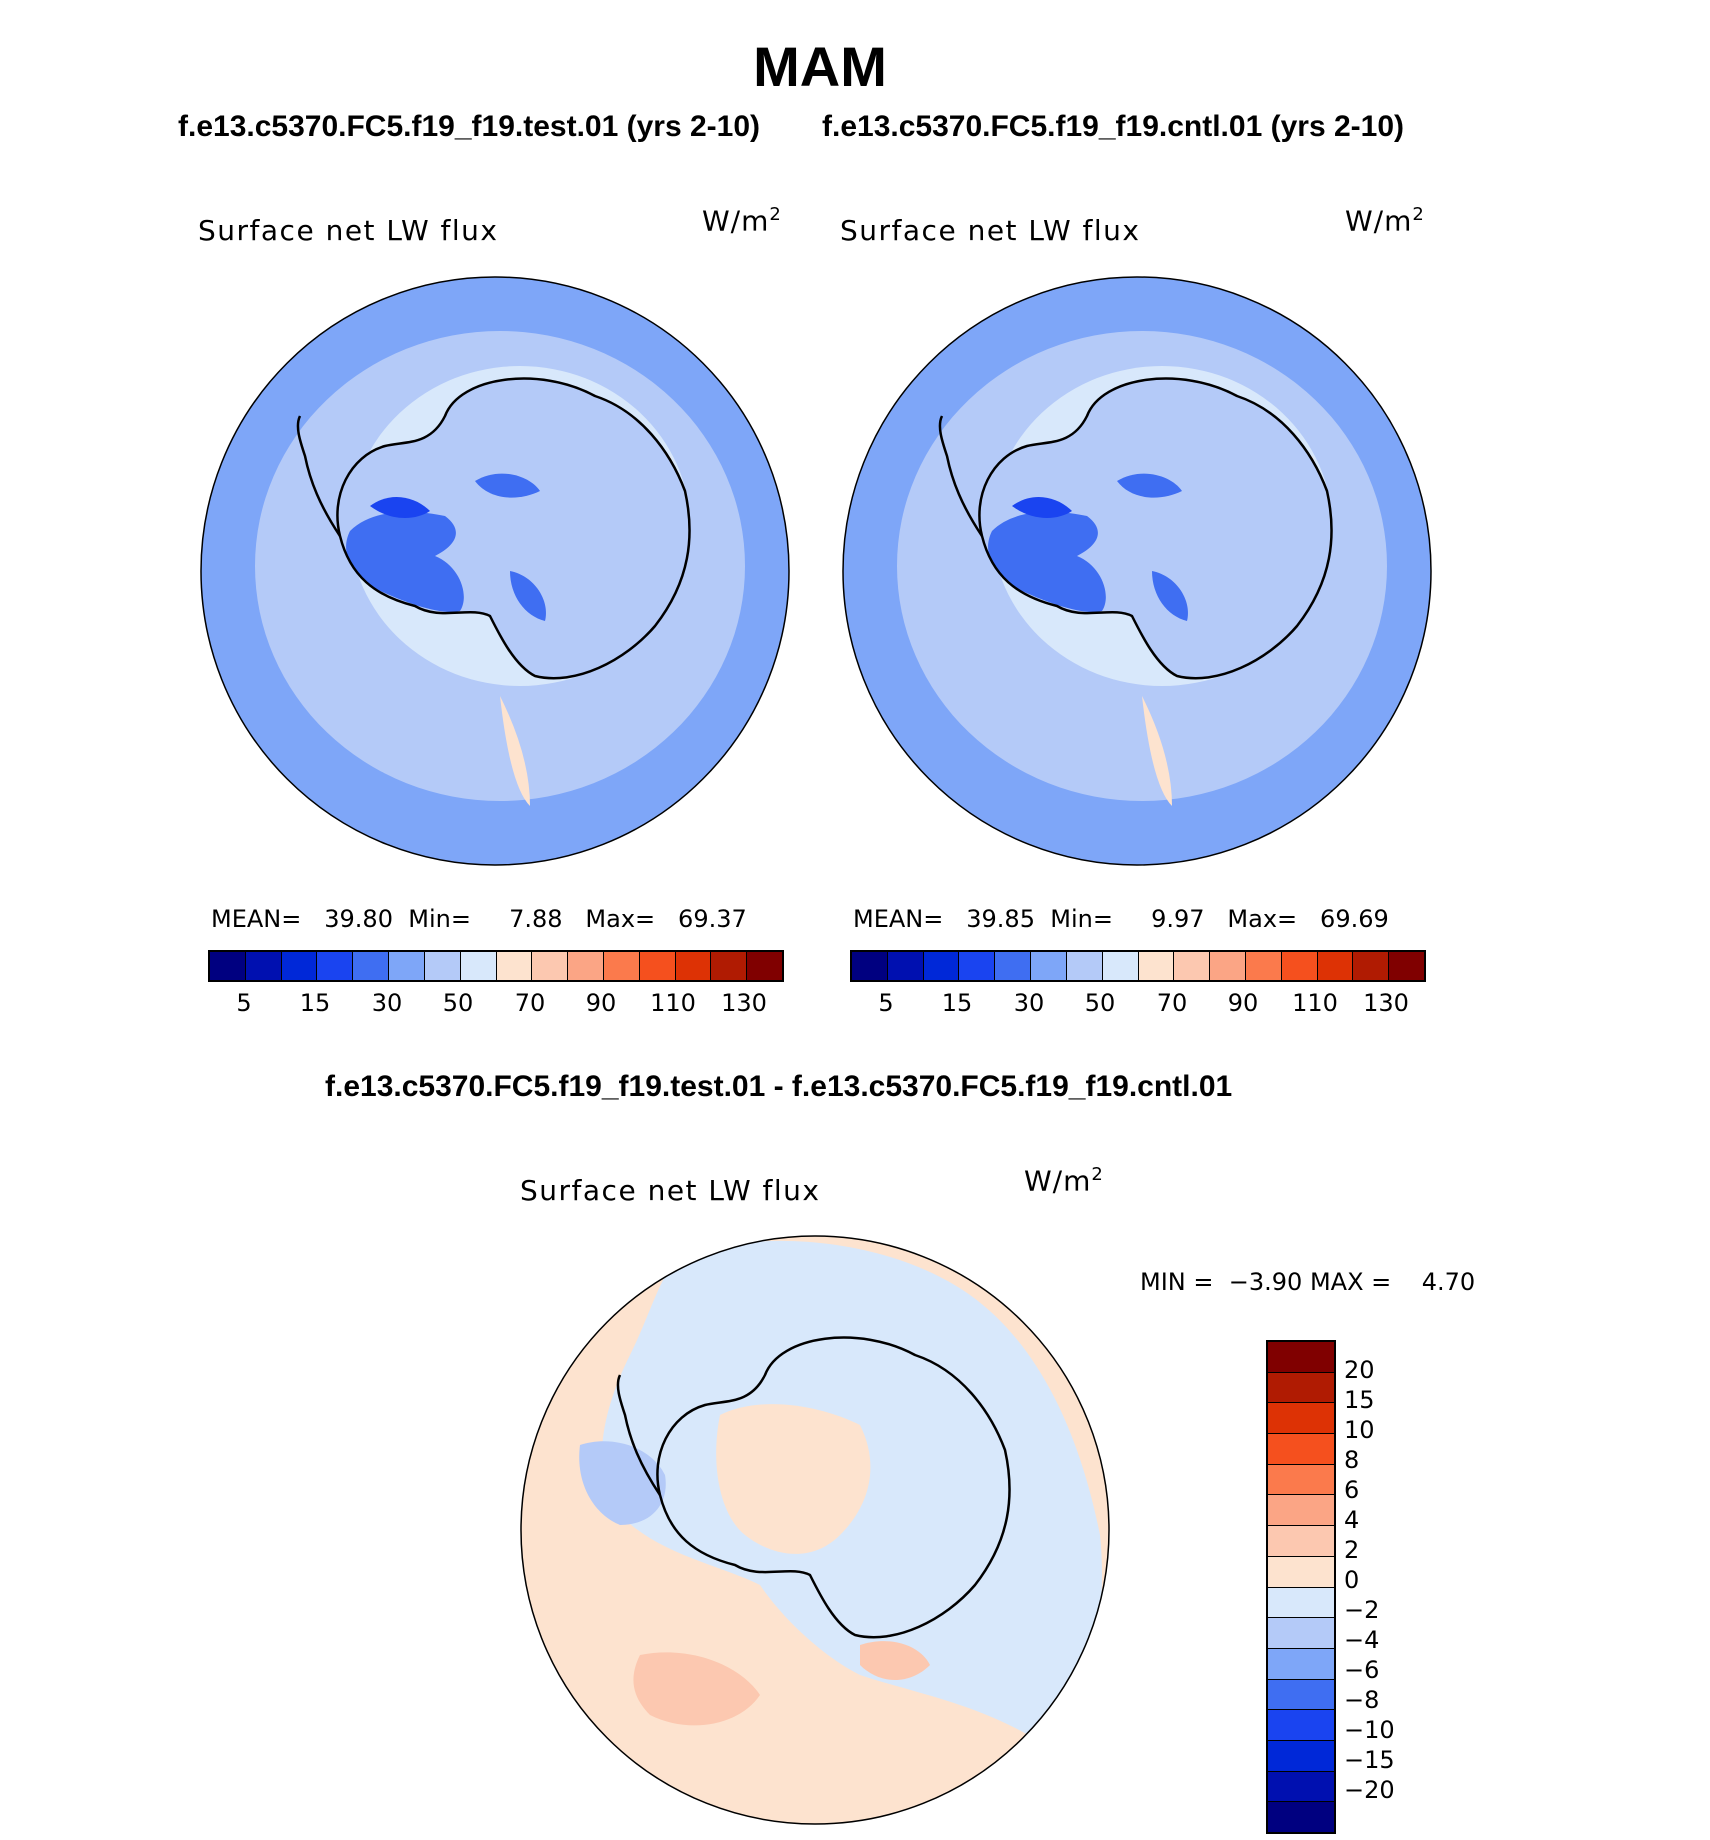 This screenshot has width=1710, height=1840. Describe the element at coordinates (742, 221) in the screenshot. I see `panel-test-unit: W/m2` at that location.